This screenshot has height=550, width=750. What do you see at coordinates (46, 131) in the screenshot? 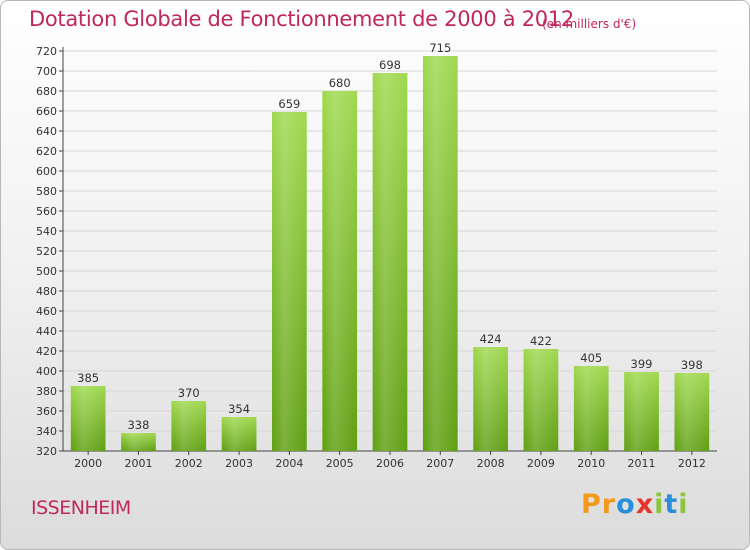
I see `y-tick-label: 640` at bounding box center [46, 131].